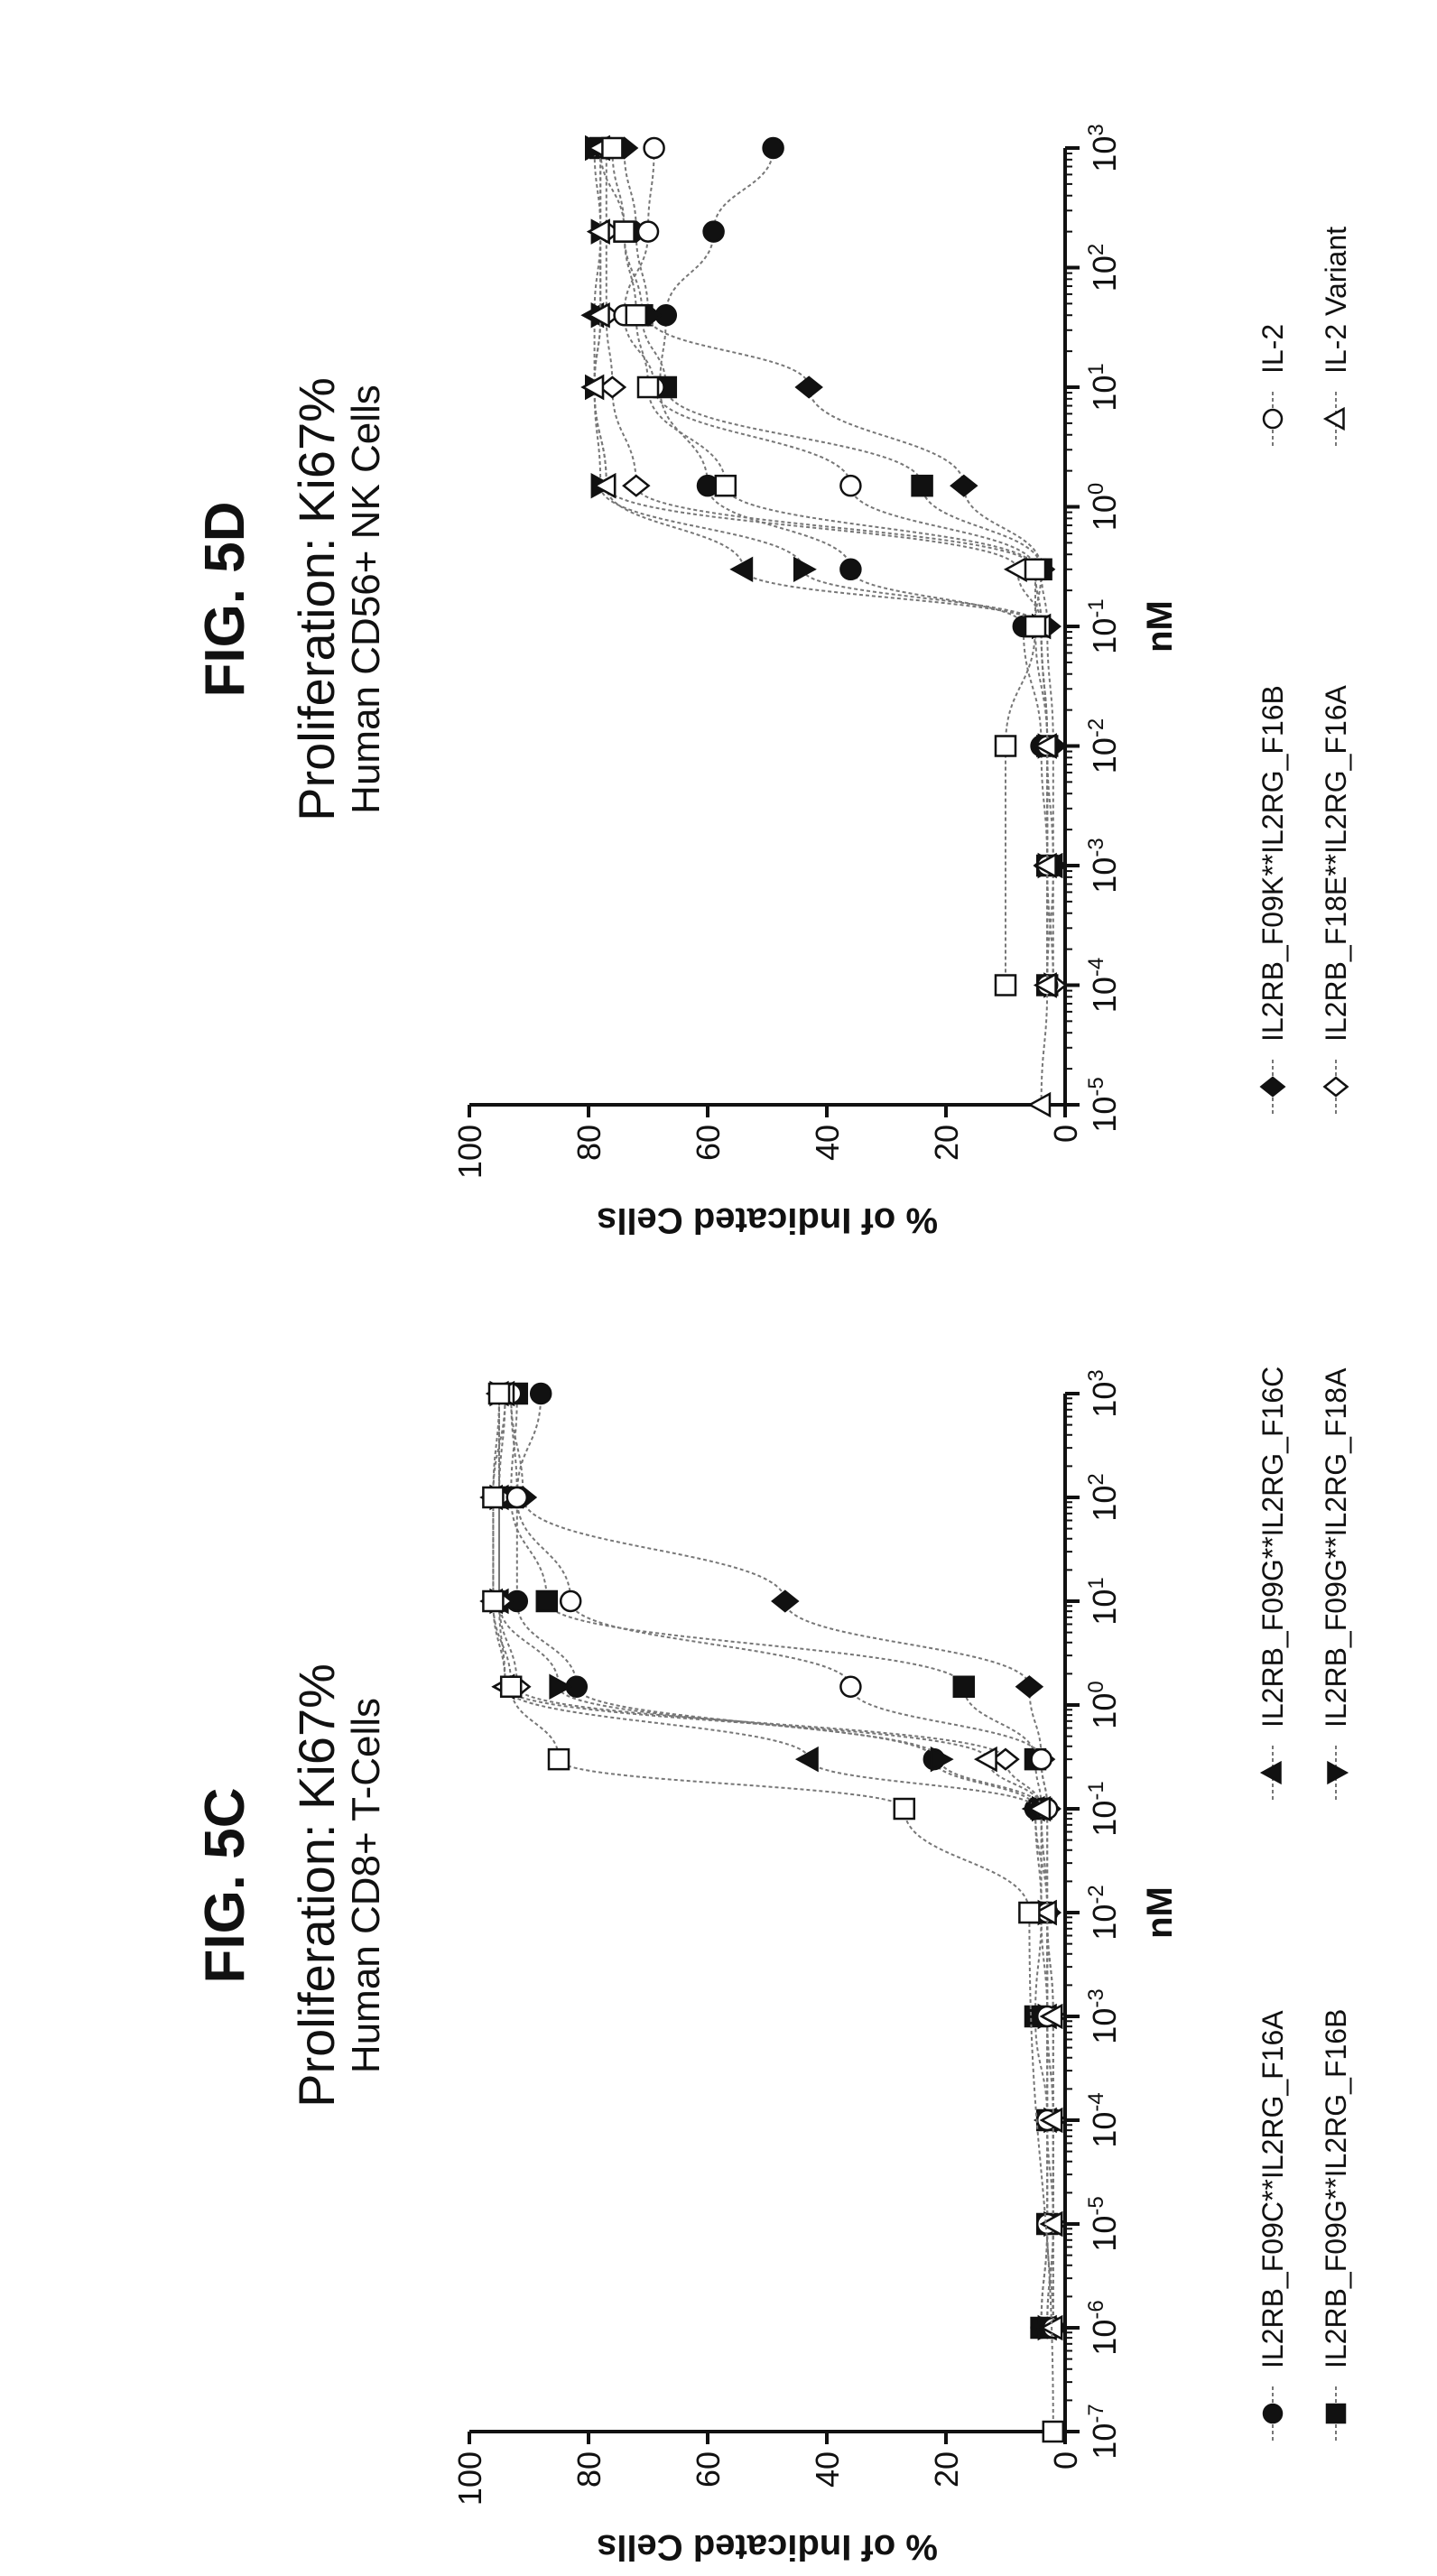  What do you see at coordinates (1272, 1547) in the screenshot?
I see `legend-label: IL2RB_F09G**IL2RG_F16C` at bounding box center [1272, 1547].